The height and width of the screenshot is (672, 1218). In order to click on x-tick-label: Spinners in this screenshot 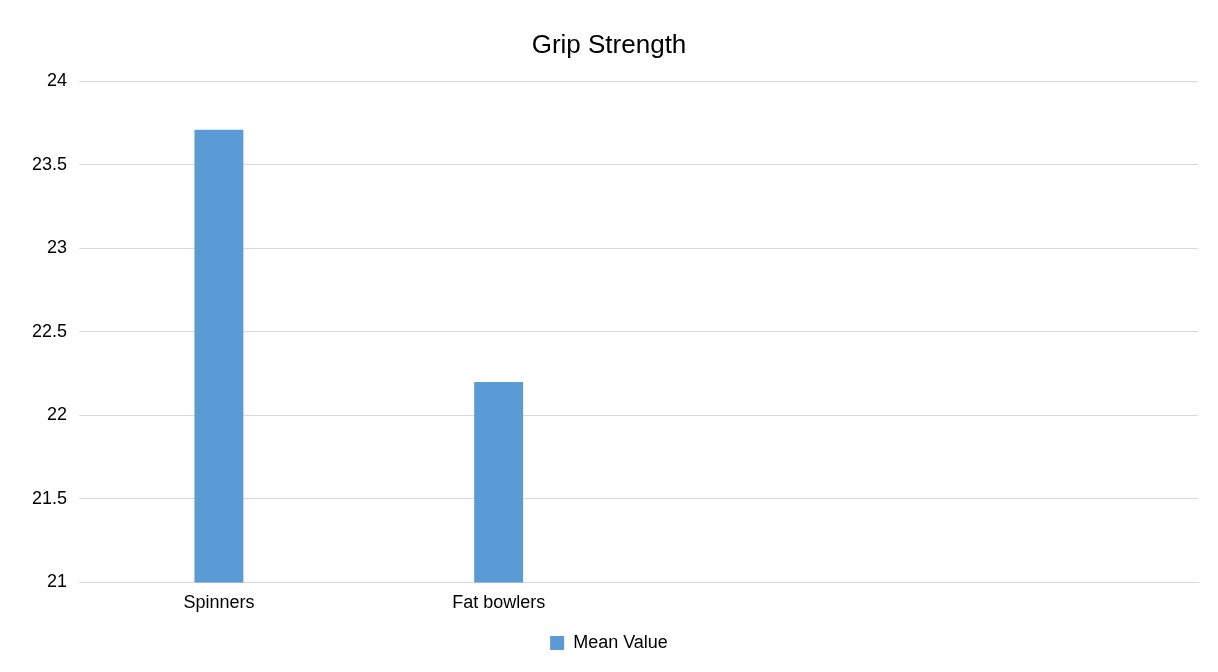, I will do `click(219, 602)`.